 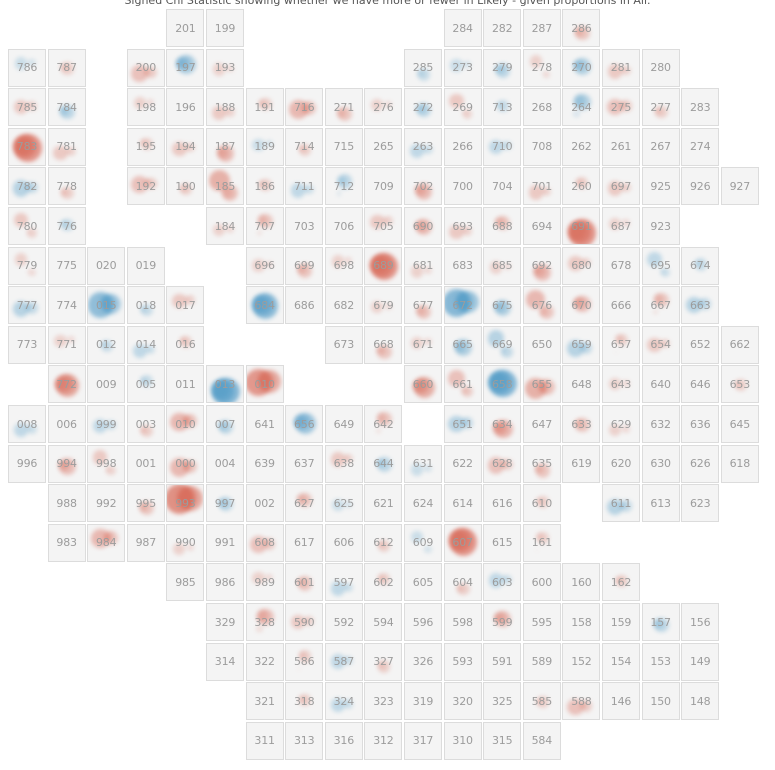 What do you see at coordinates (423, 107) in the screenshot?
I see `tile-272: 272` at bounding box center [423, 107].